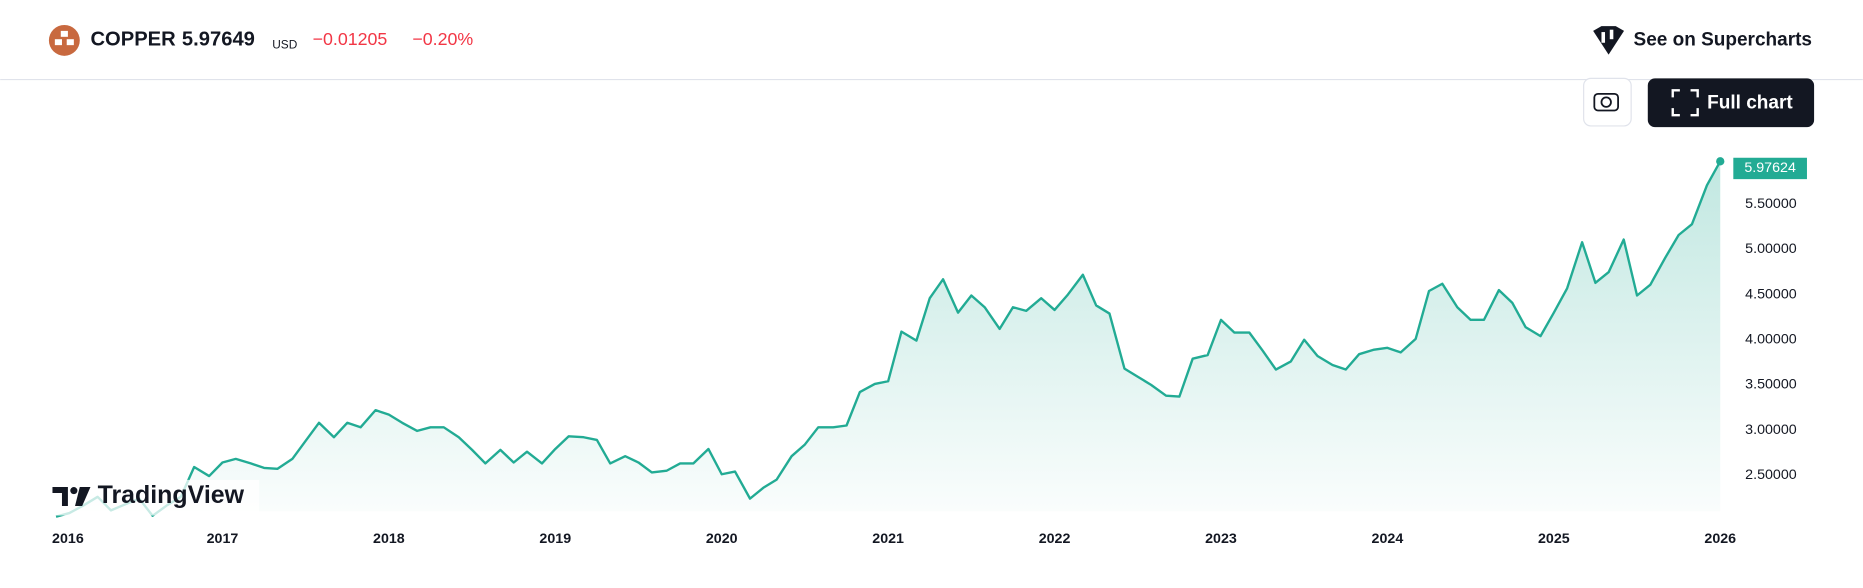  I want to click on camera-icon, so click(1606, 102).